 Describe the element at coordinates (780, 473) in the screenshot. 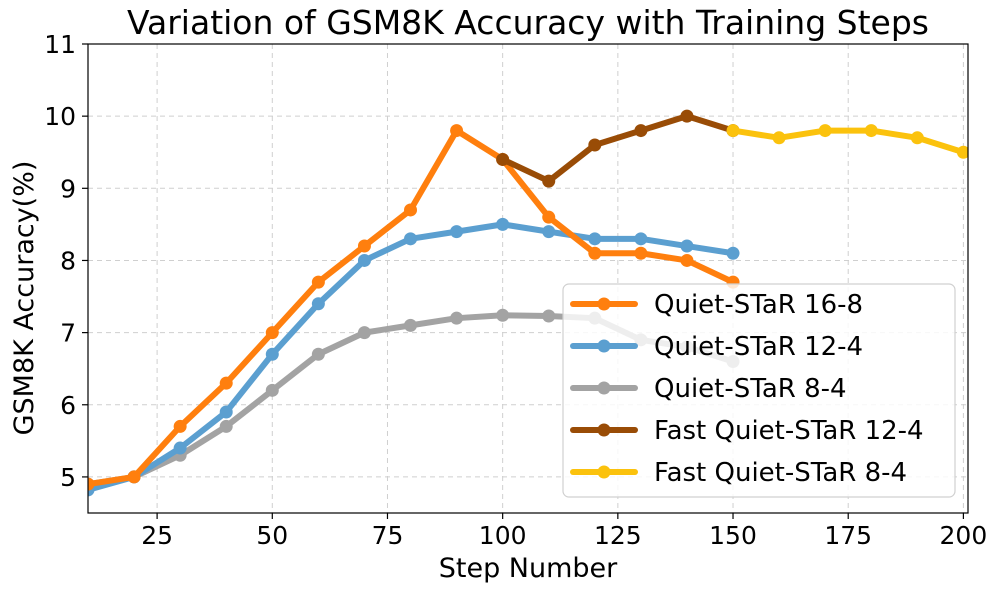

I see `legend-label: Fast Quiet-STaR 8-4` at that location.